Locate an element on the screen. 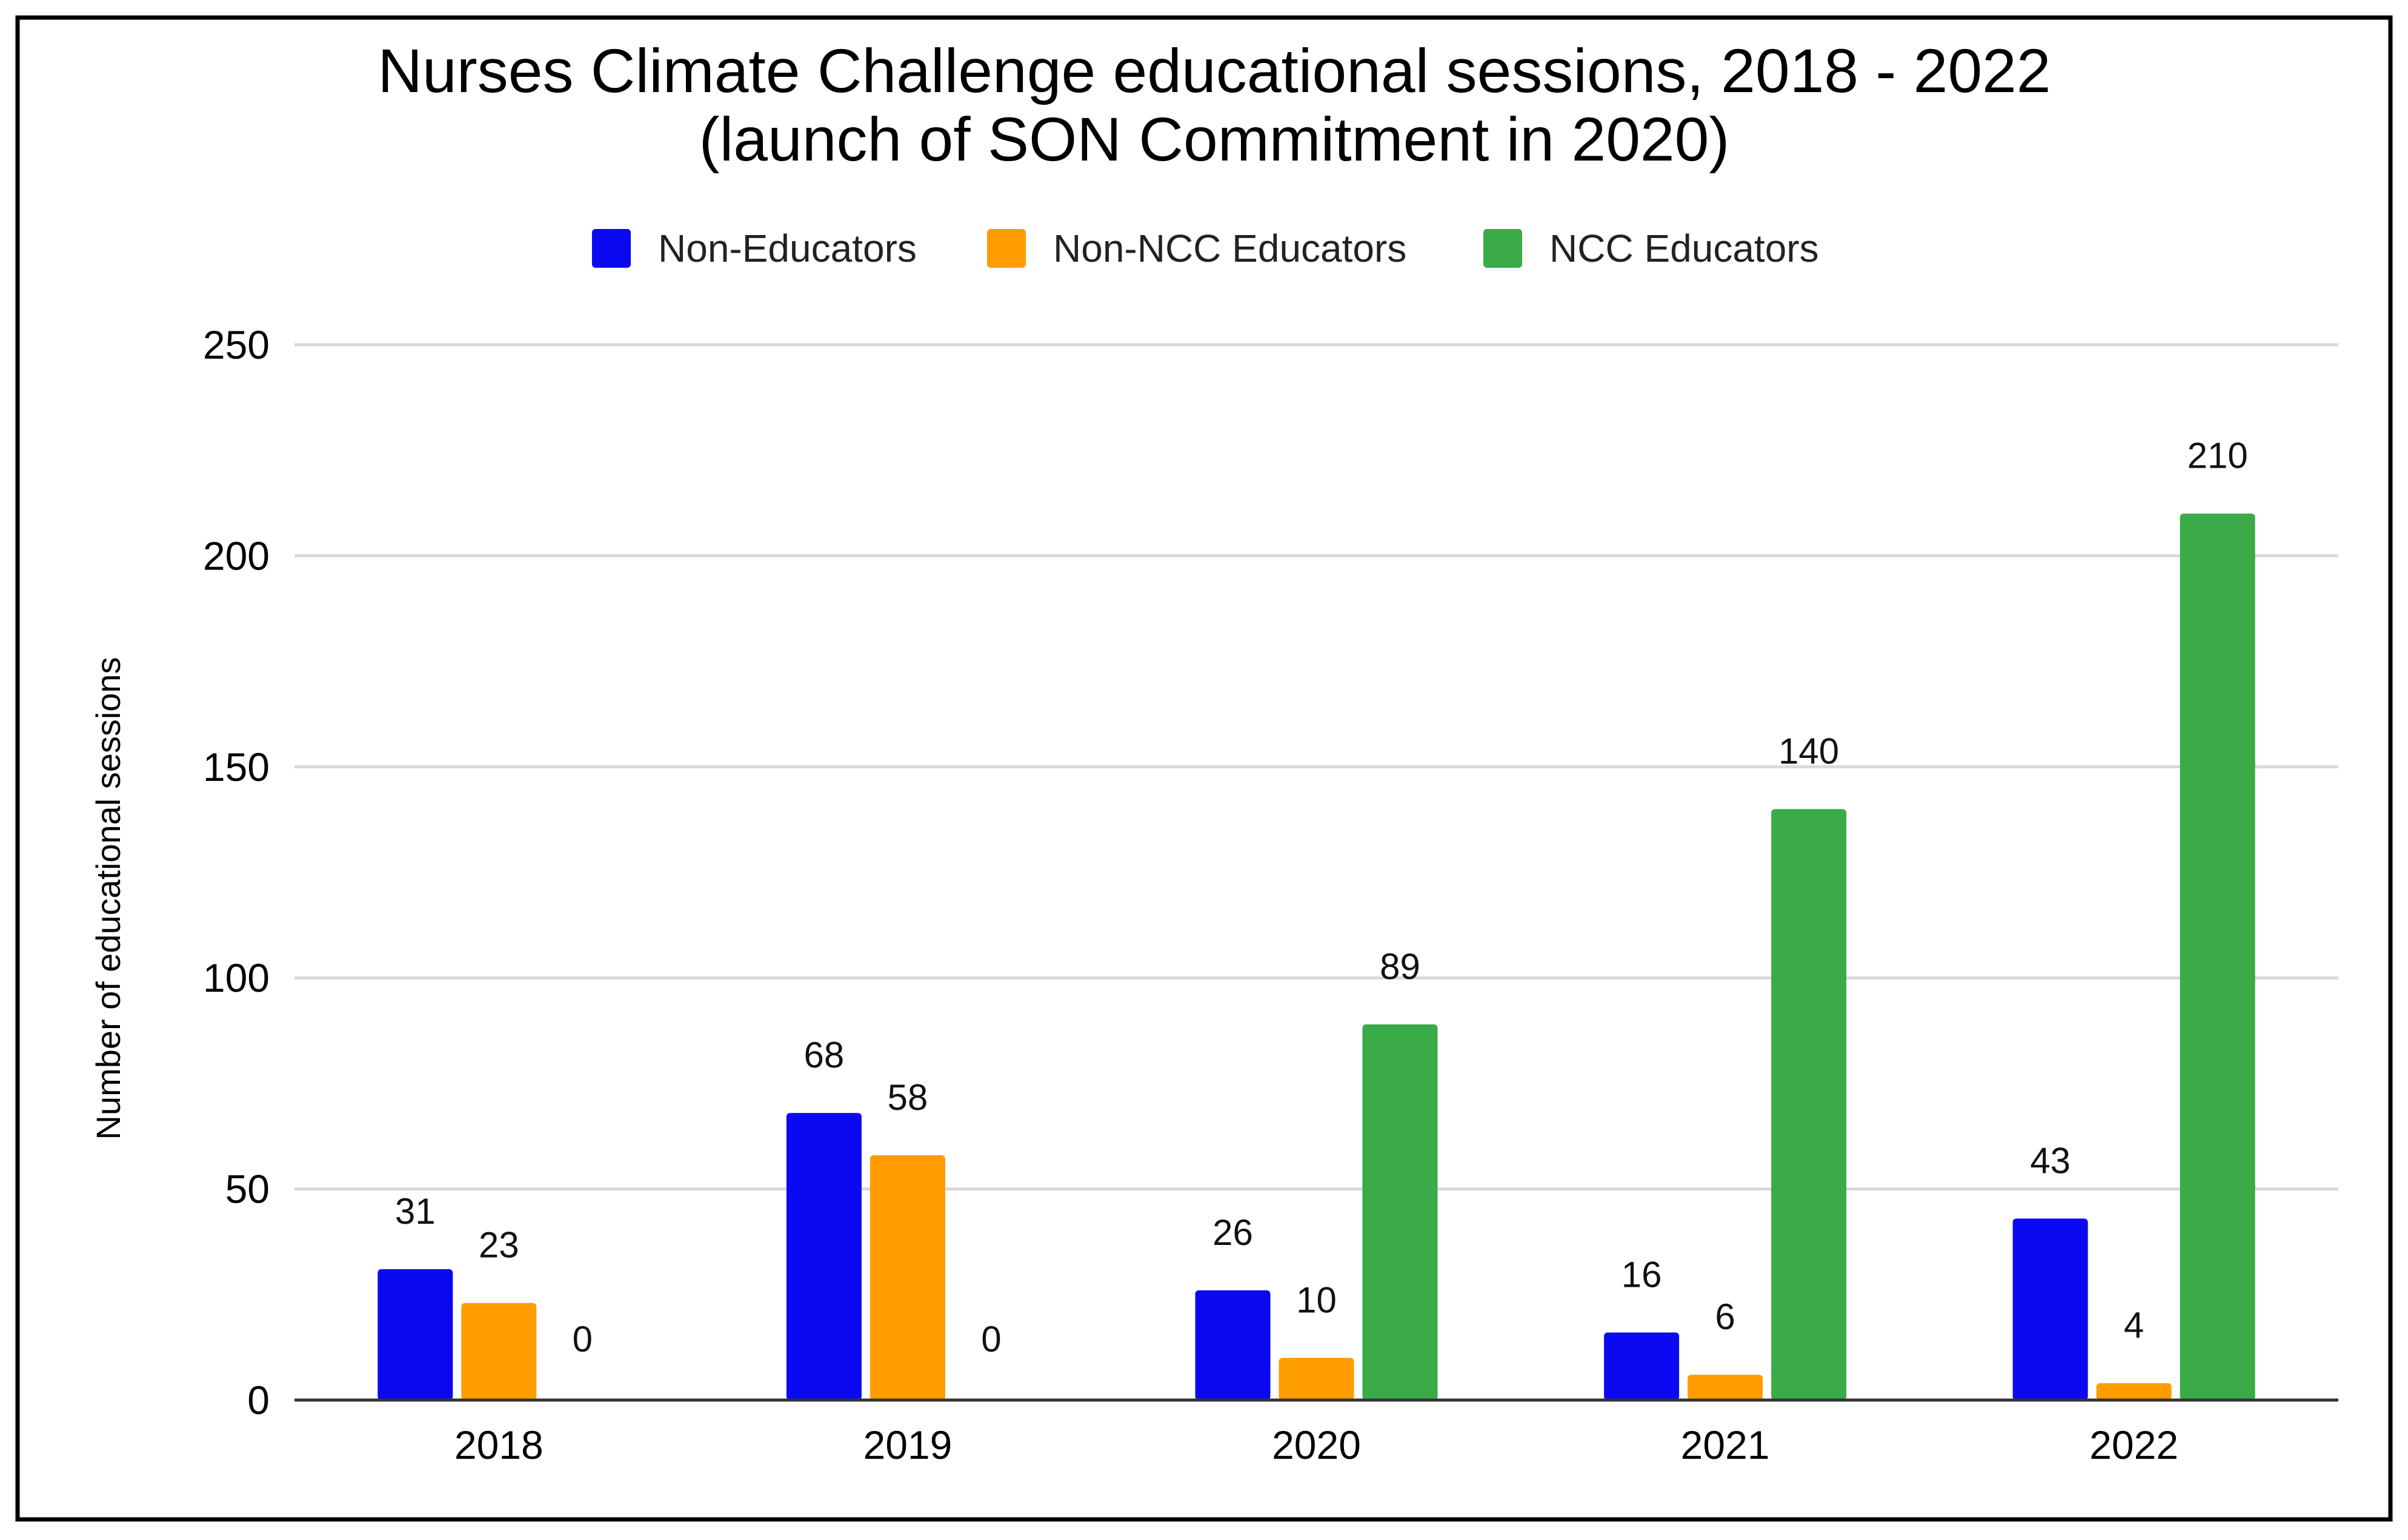 The height and width of the screenshot is (1540, 2408). data-label: 6 is located at coordinates (1725, 1317).